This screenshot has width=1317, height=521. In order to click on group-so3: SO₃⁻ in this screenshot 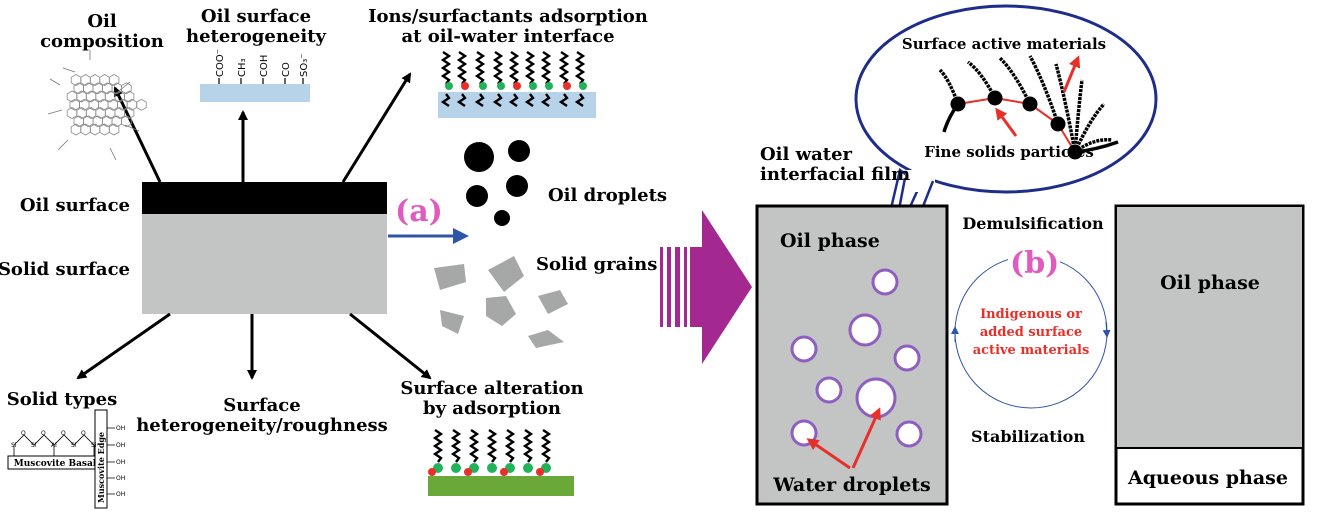, I will do `click(304, 65)`.